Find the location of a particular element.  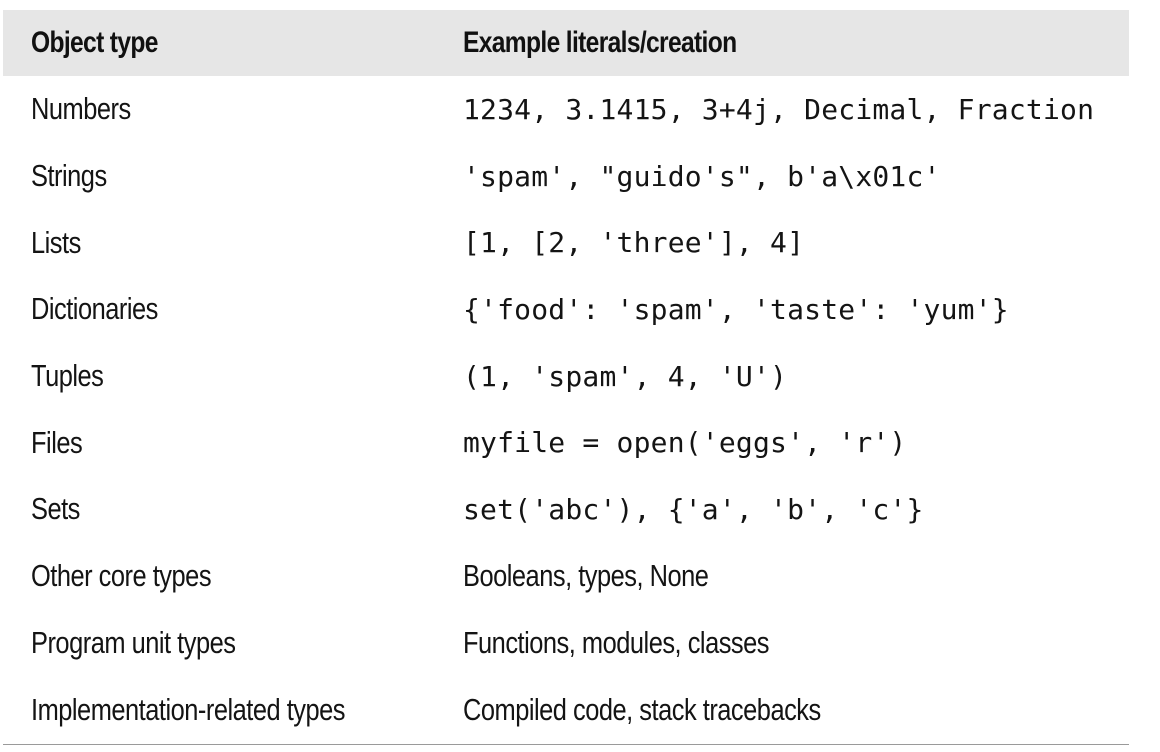

row-type: Files is located at coordinates (57, 442).